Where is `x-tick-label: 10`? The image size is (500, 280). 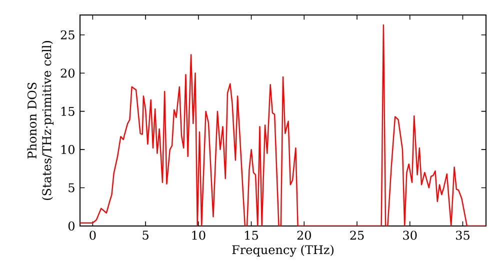
x-tick-label: 10 is located at coordinates (199, 235).